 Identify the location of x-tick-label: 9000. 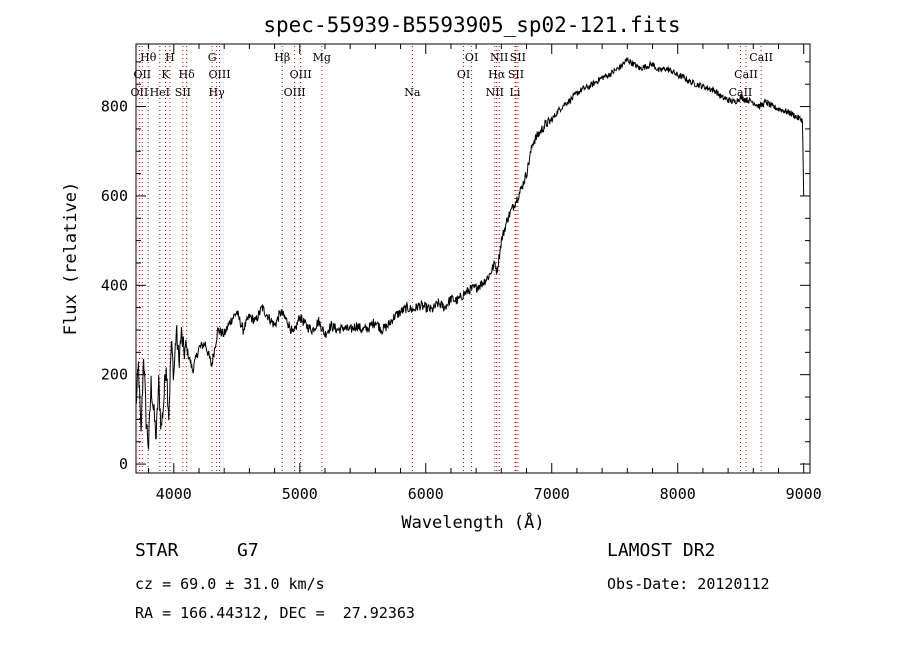
(804, 494).